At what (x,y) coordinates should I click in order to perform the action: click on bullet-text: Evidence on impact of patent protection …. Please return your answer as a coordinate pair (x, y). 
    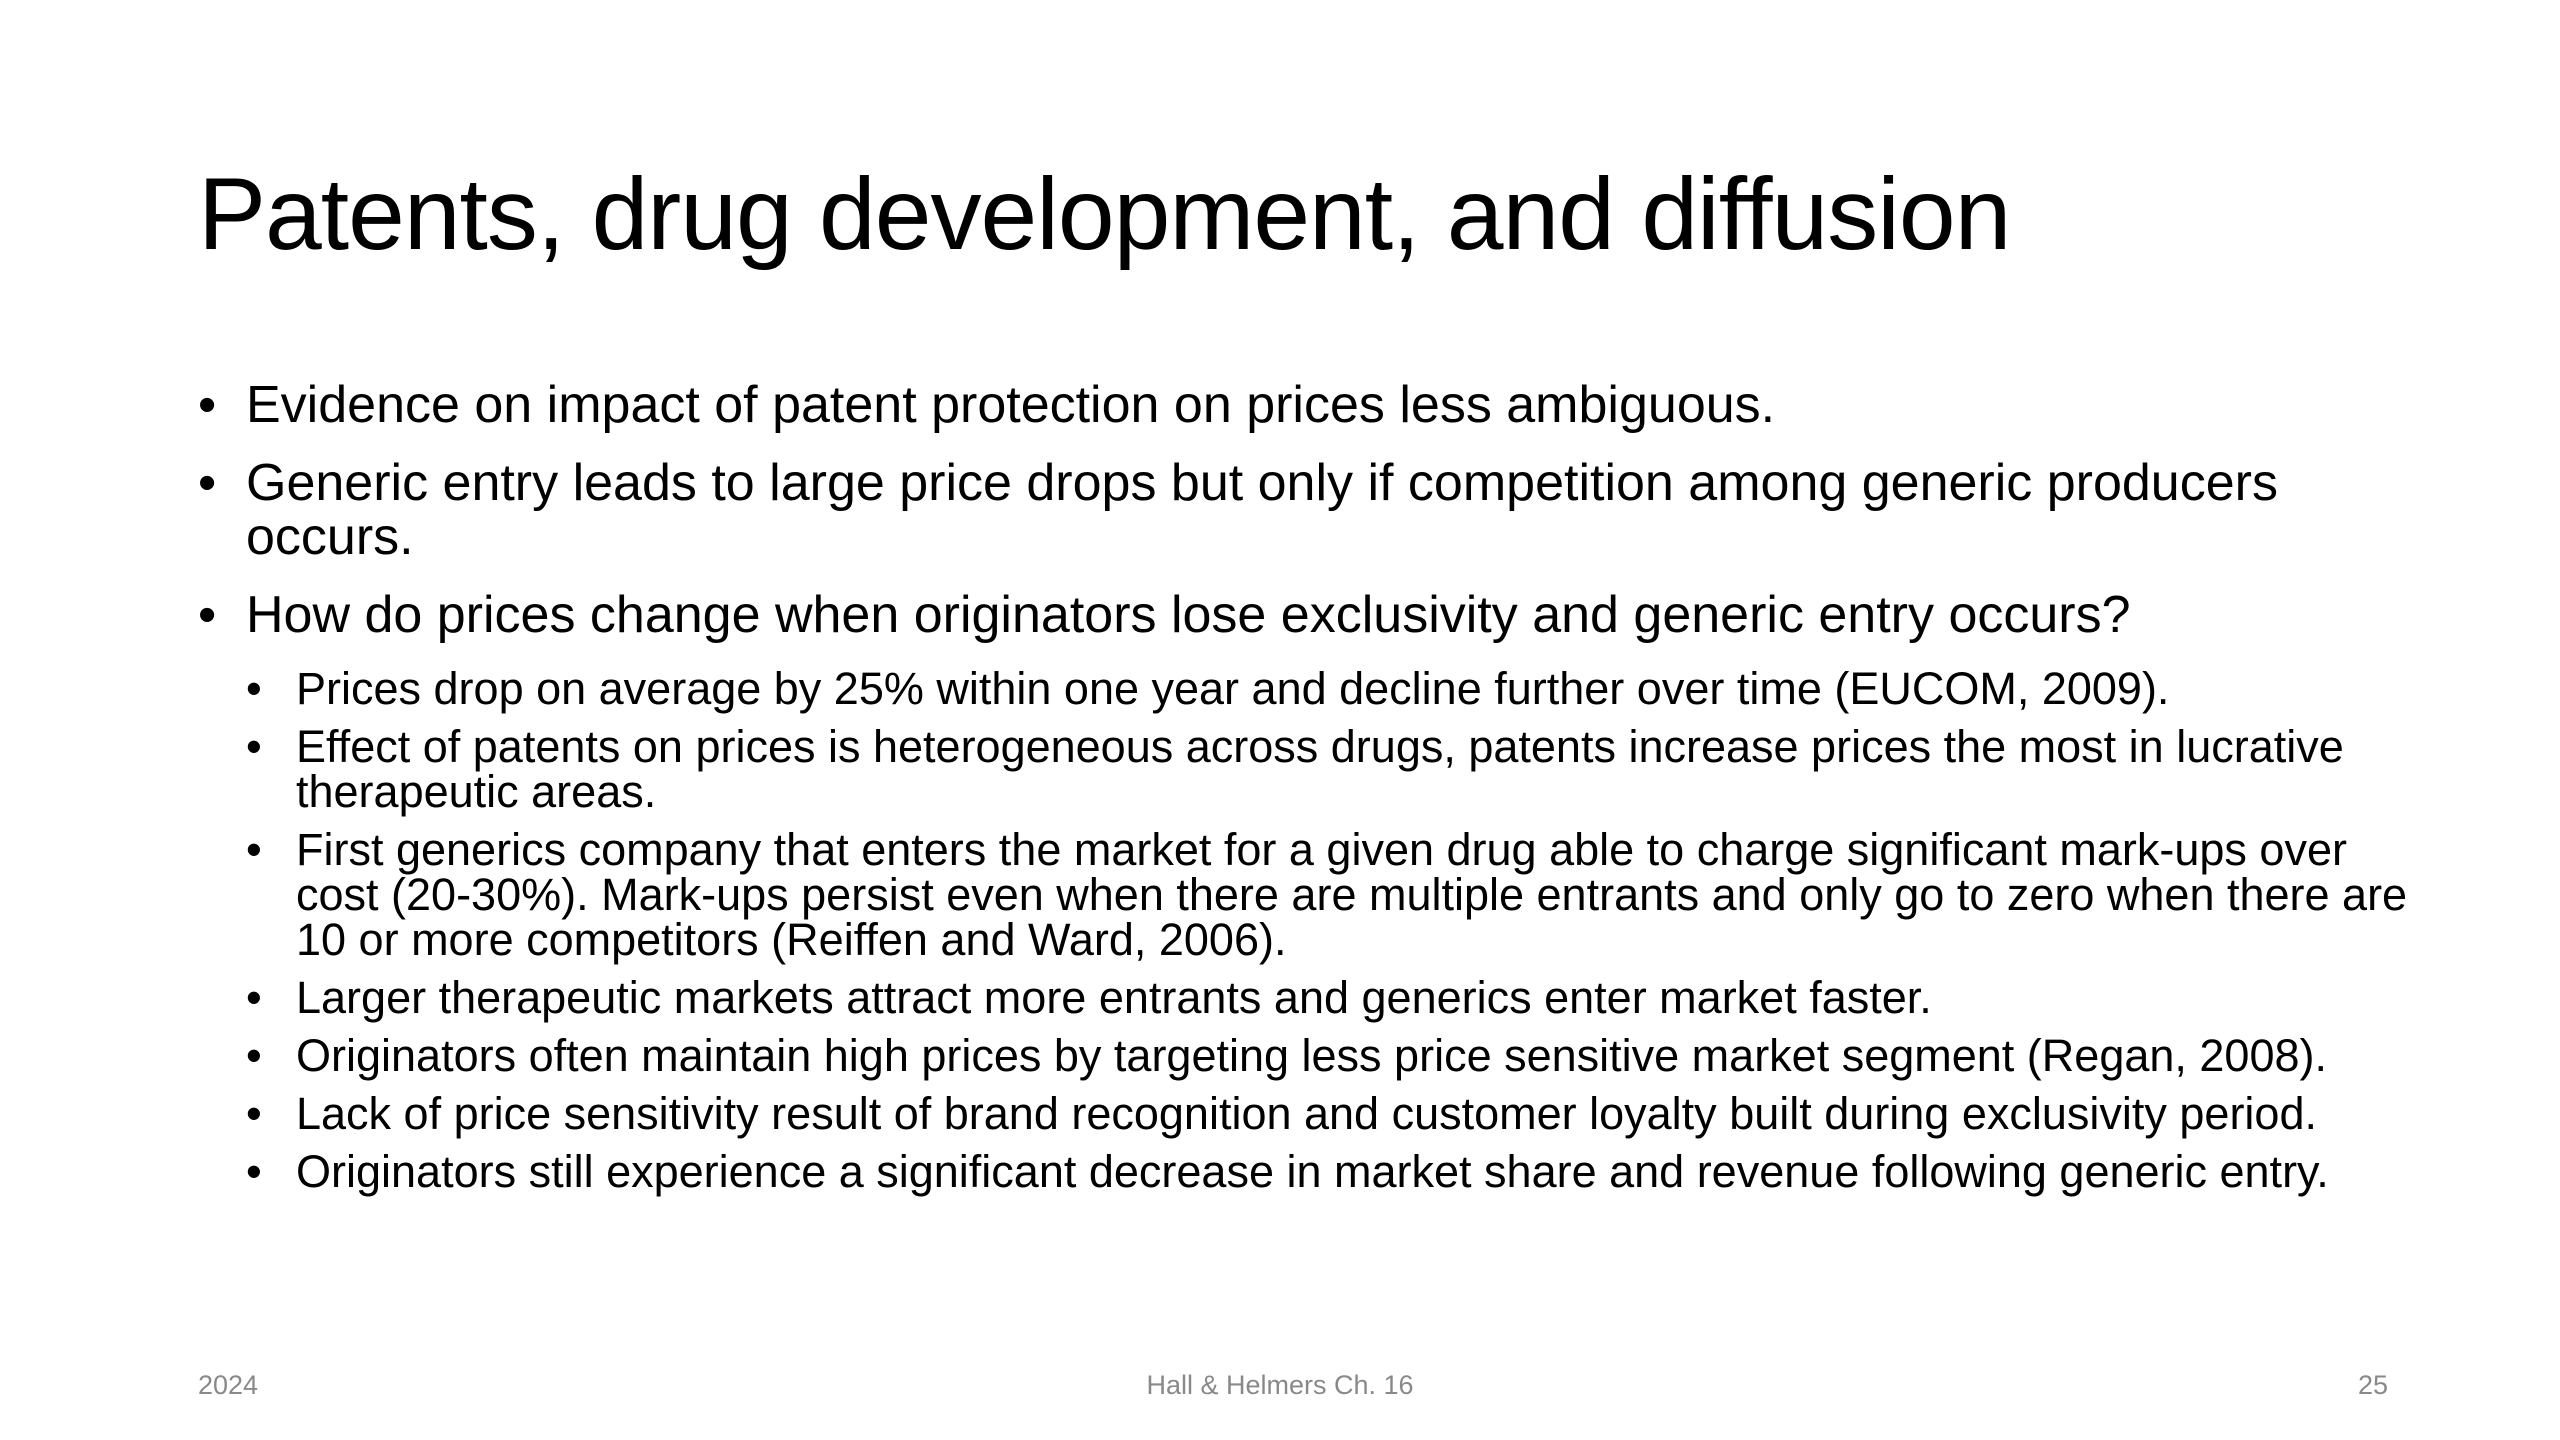
    Looking at the image, I should click on (1011, 405).